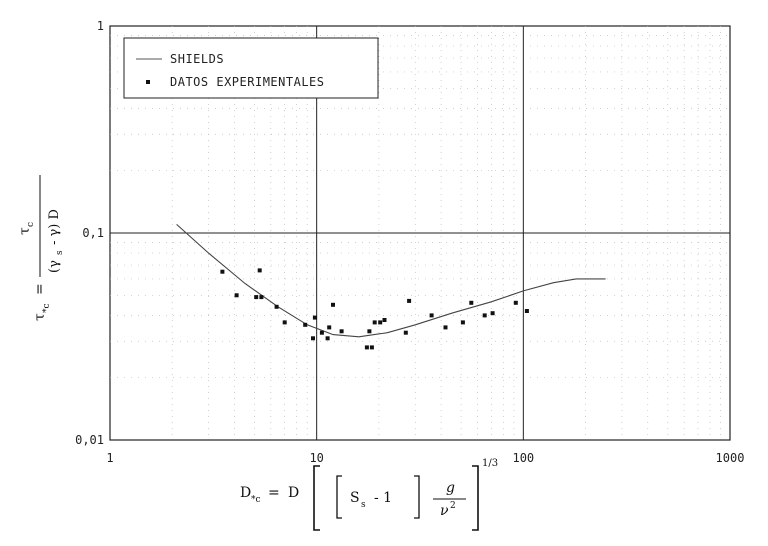 The image size is (768, 546). What do you see at coordinates (25, 231) in the screenshot?
I see `y-label-numerator: τ` at bounding box center [25, 231].